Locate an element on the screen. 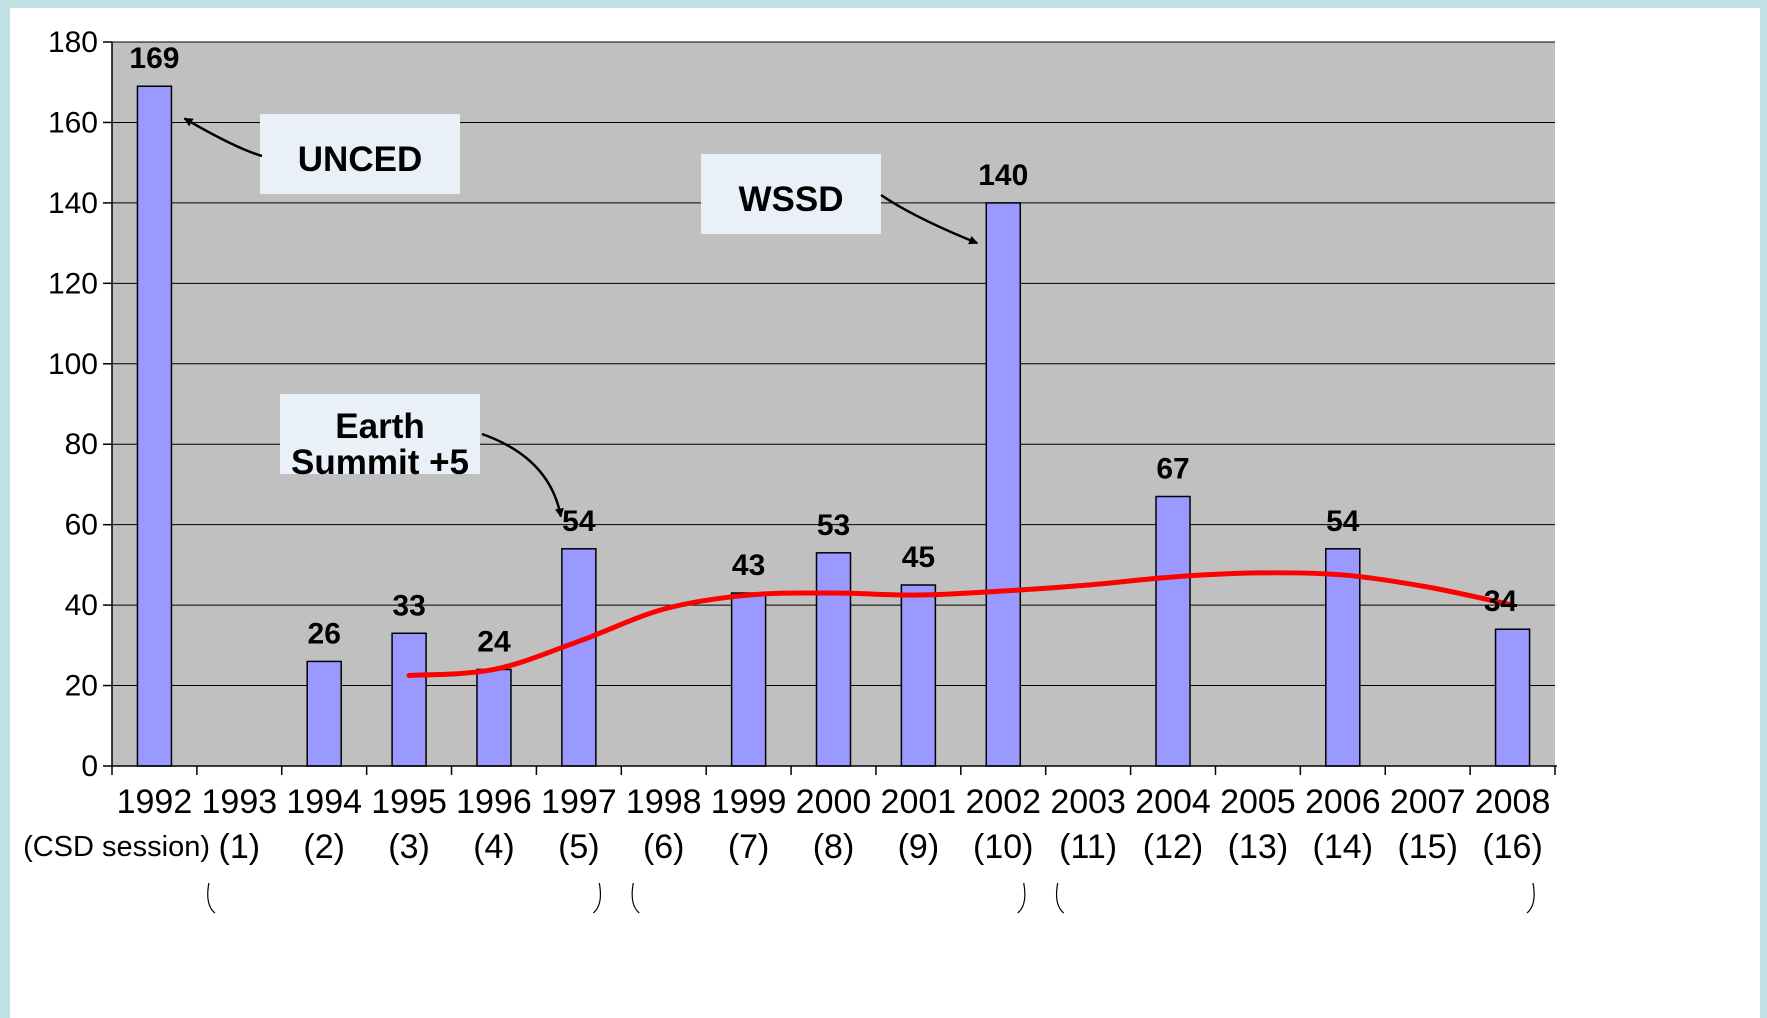  session-label: (14) is located at coordinates (1343, 847).